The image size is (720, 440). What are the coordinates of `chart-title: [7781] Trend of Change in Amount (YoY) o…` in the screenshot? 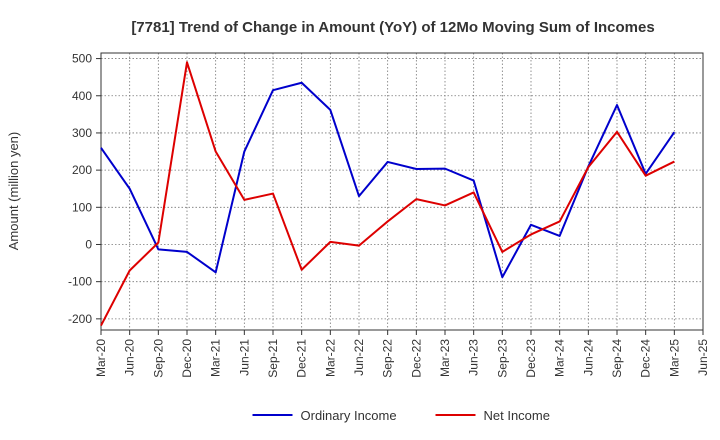 It's located at (392, 27).